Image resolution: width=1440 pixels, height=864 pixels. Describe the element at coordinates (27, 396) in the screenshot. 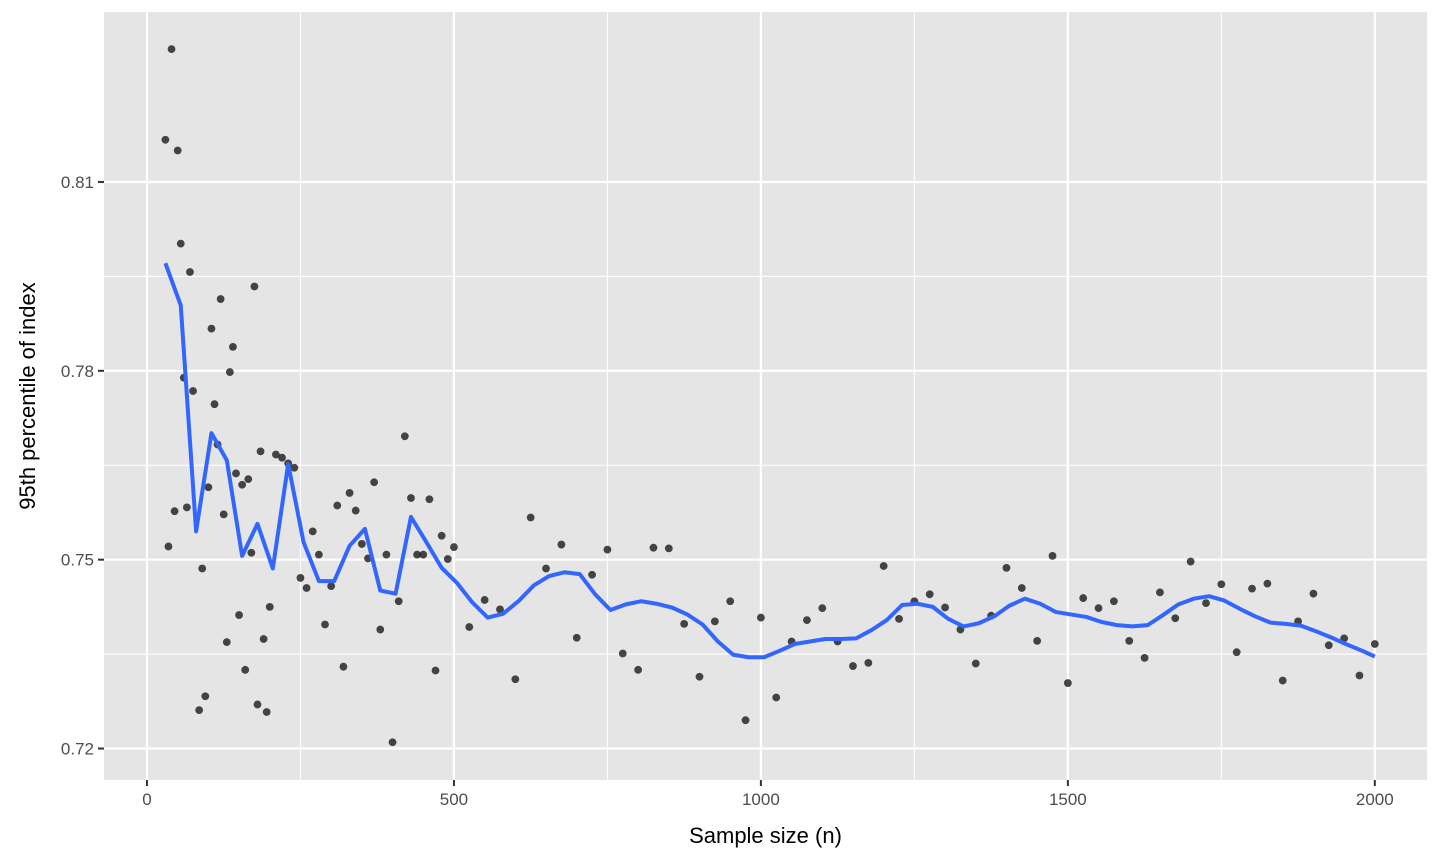

I see `y-axis-title: 95th percentile of index` at that location.